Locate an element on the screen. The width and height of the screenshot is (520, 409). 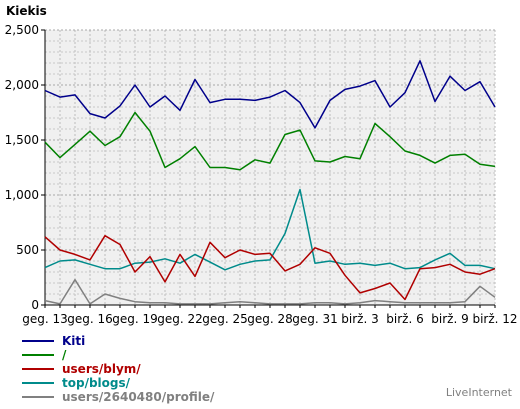
legend-label: users/2640480/profile/ is located at coordinates (138, 397).